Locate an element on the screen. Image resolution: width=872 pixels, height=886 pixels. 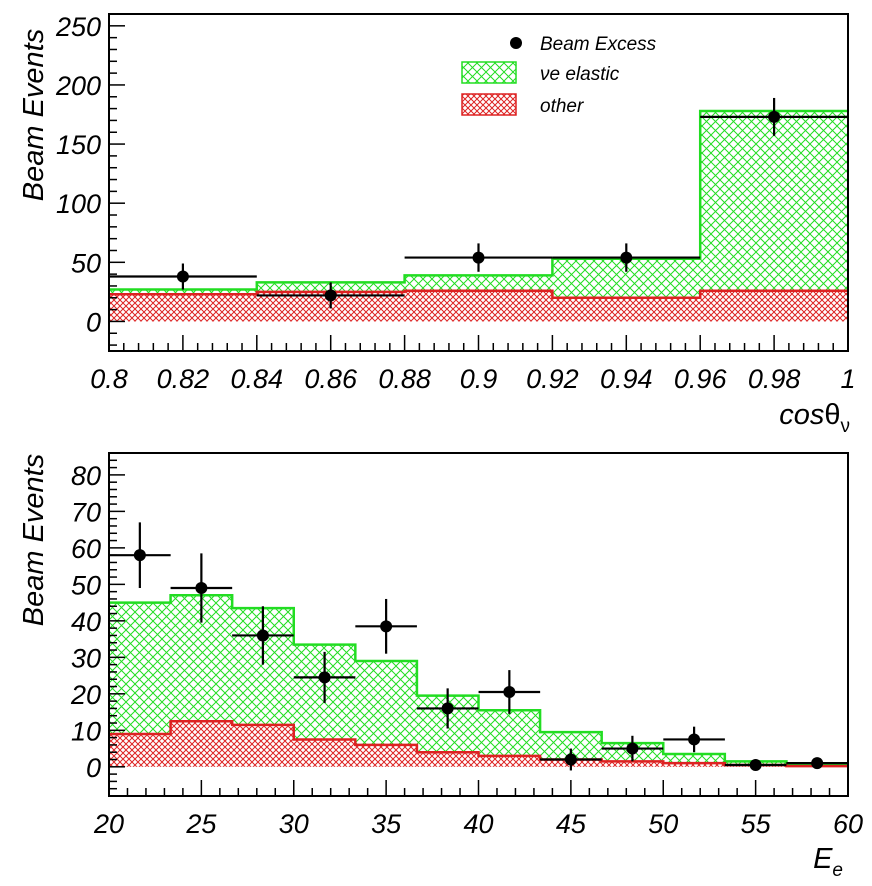
bottom-x-tick-label-6: 50 is located at coordinates (663, 824).